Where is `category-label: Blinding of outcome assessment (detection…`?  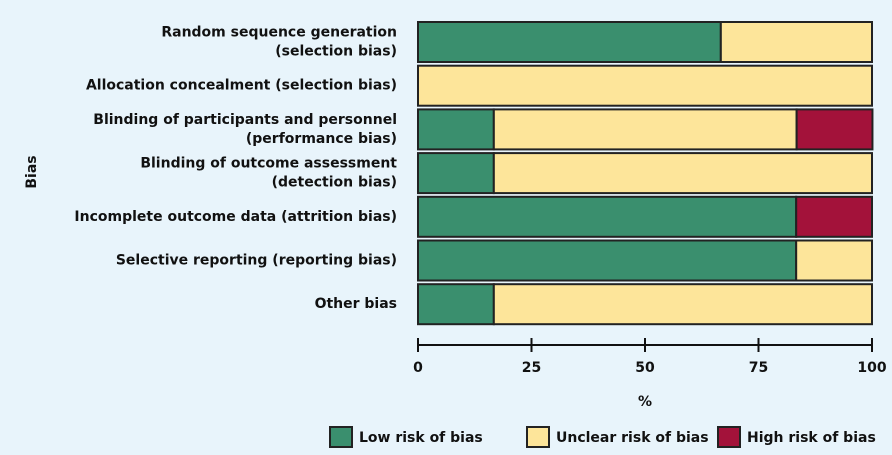 category-label: Blinding of outcome assessment (detection… is located at coordinates (268, 173).